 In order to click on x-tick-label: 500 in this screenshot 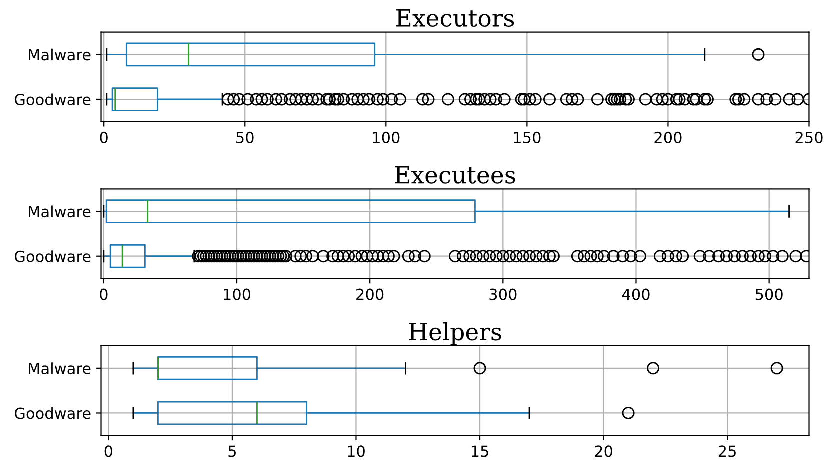, I will do `click(769, 294)`.